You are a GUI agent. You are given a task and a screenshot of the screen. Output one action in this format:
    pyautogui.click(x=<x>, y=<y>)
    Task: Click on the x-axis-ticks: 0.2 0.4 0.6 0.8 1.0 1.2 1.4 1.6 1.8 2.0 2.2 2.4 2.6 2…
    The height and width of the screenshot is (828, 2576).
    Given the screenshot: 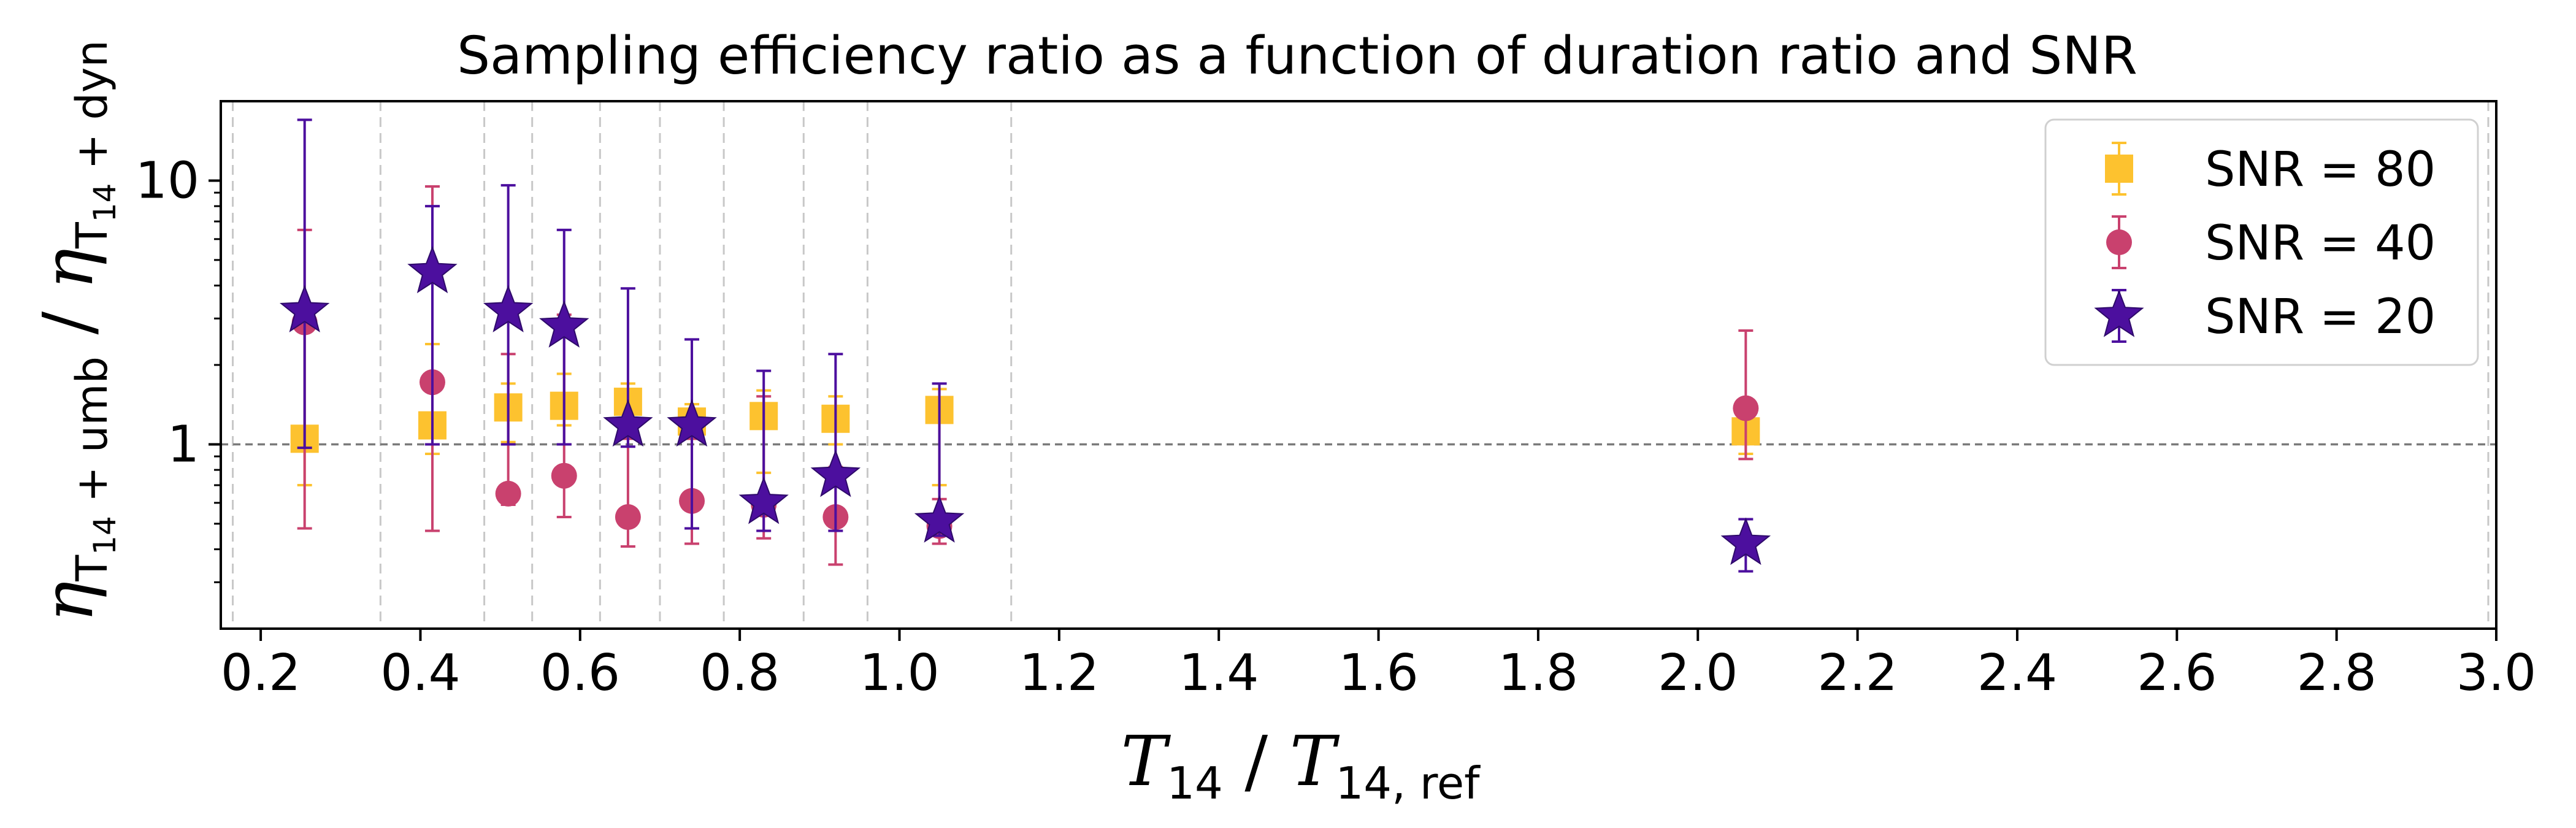 What is the action you would take?
    pyautogui.click(x=1378, y=665)
    